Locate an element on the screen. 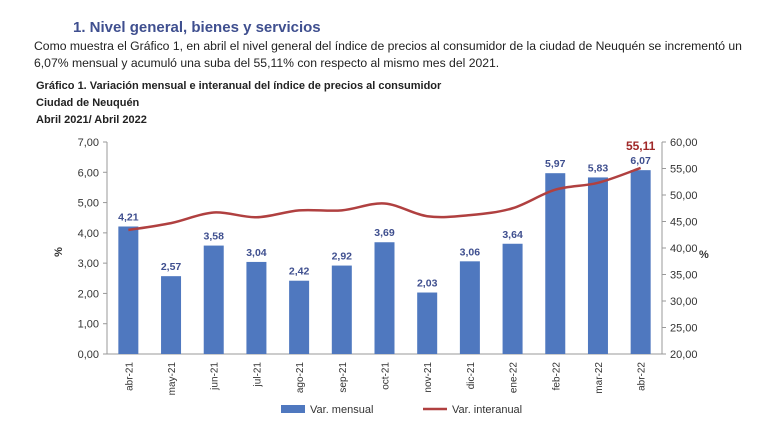 The image size is (770, 425). bar-label: 3,04 is located at coordinates (256, 253).